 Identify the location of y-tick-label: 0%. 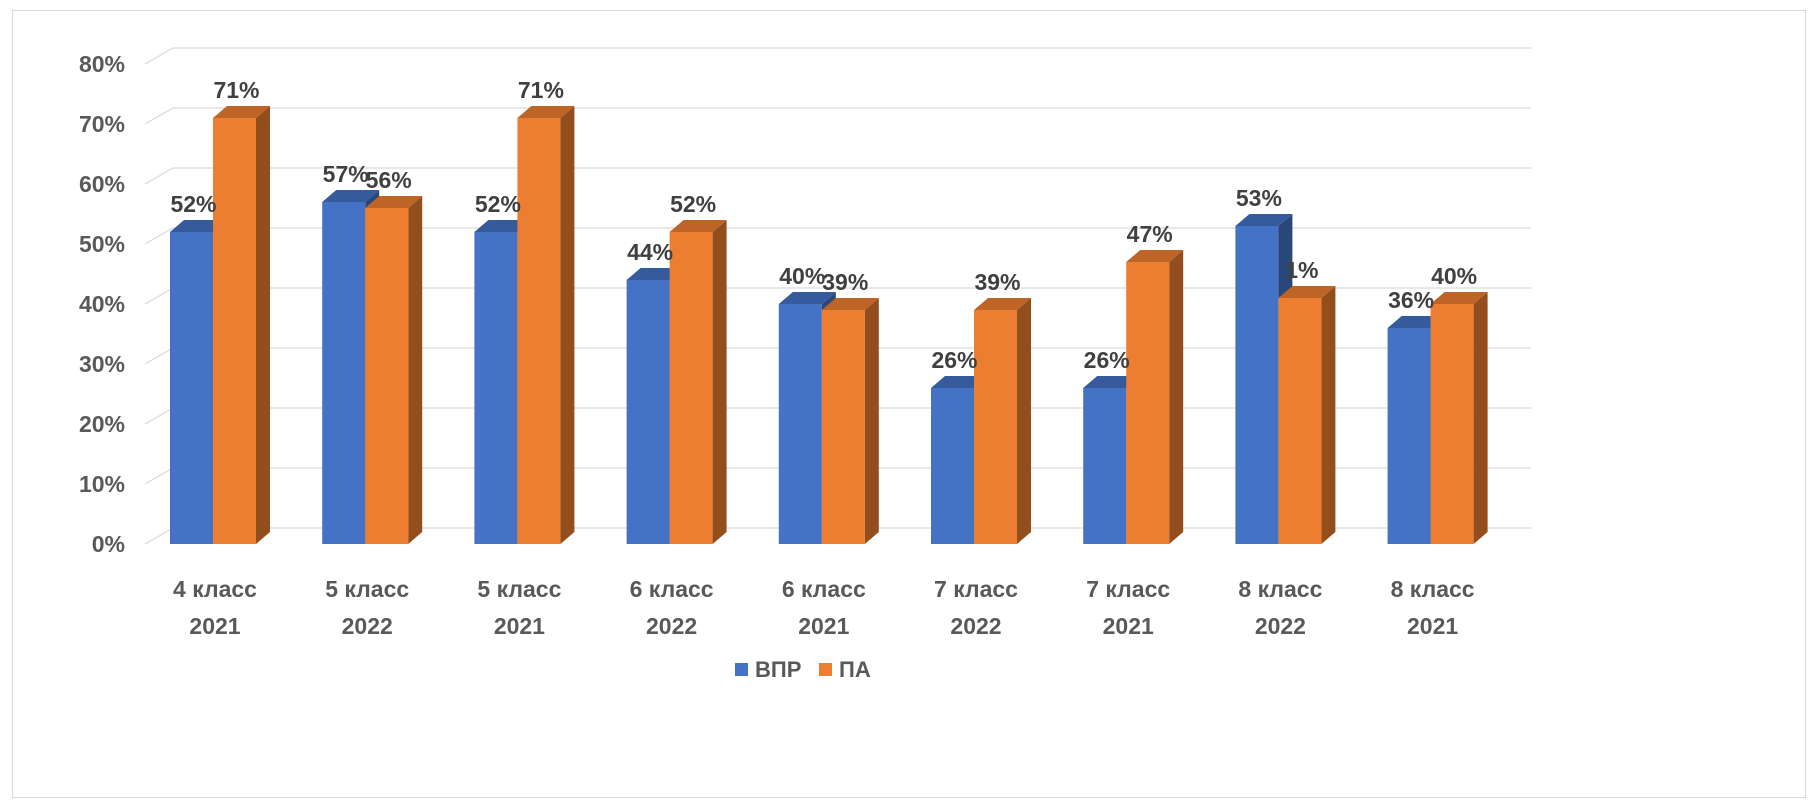
(108, 544).